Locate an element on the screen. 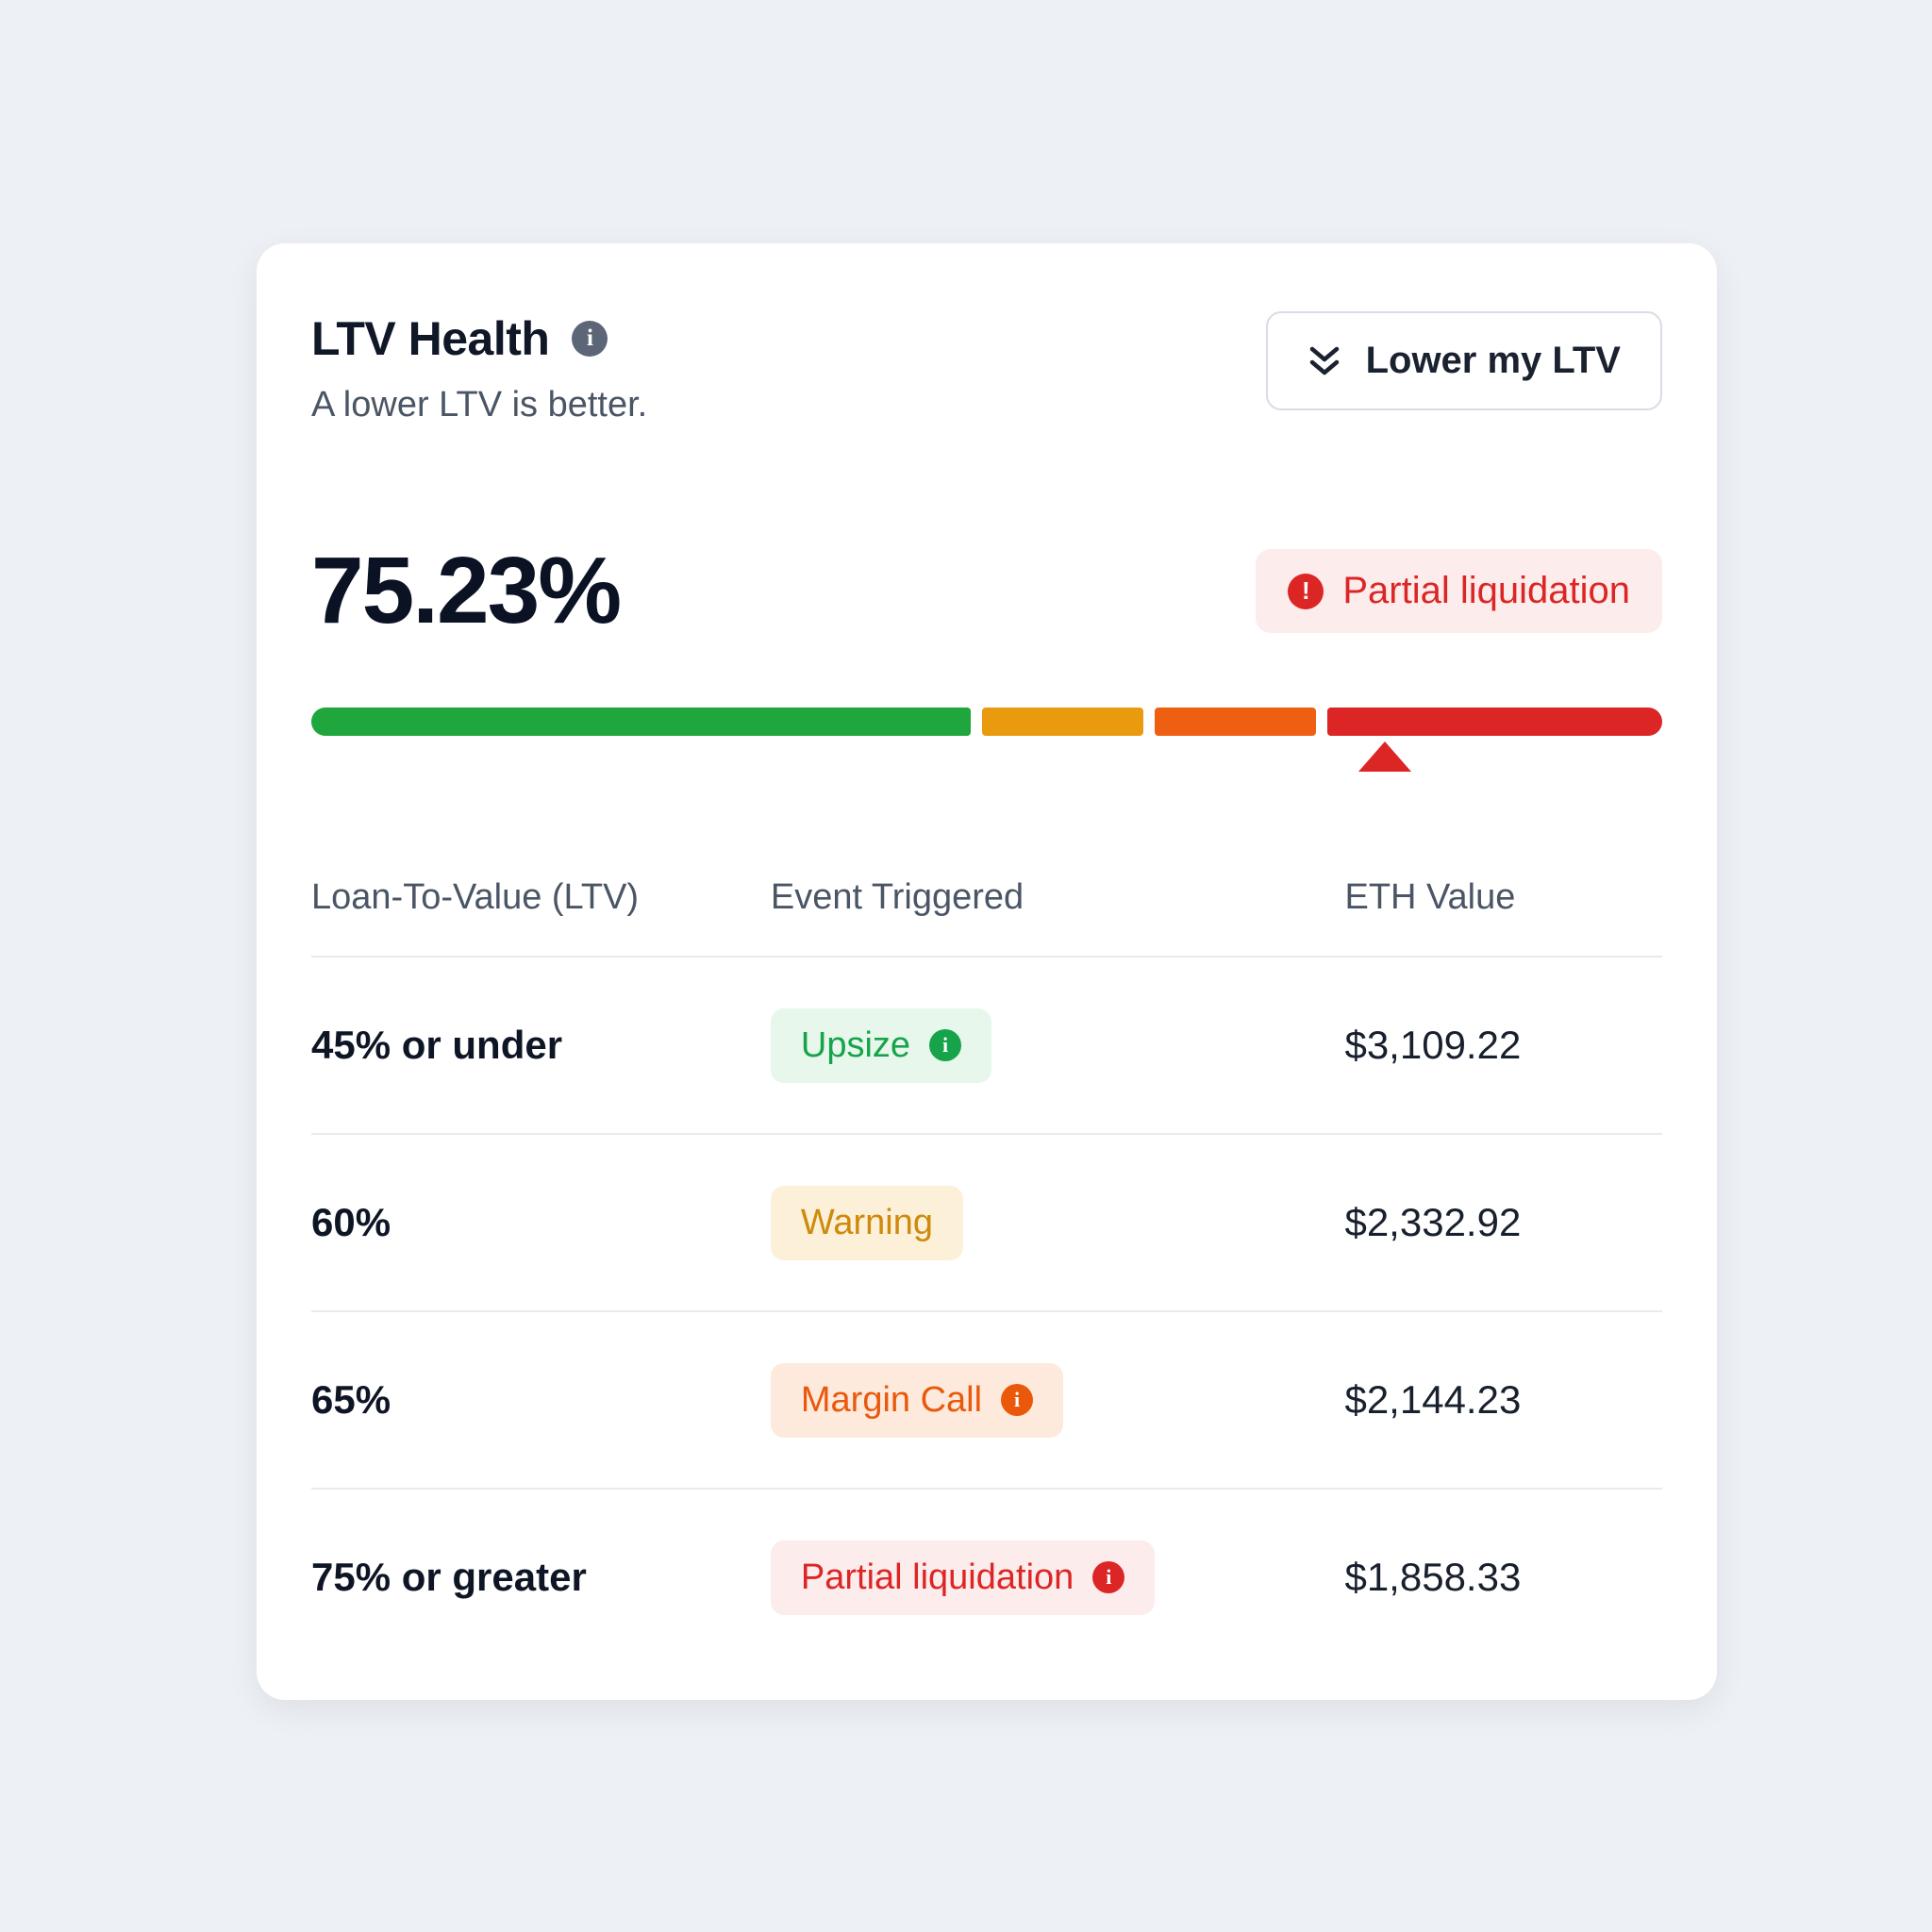  table-row: 65% Margin Call i $2,144.23 is located at coordinates (986, 1400).